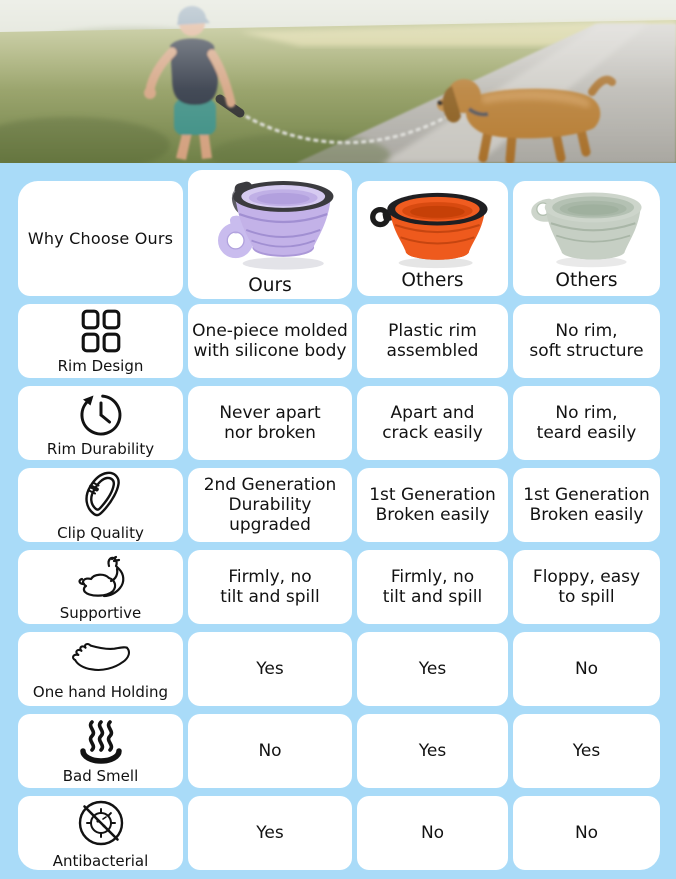 This screenshot has width=676, height=879. I want to click on value-text: Apart and crack easily, so click(432, 422).